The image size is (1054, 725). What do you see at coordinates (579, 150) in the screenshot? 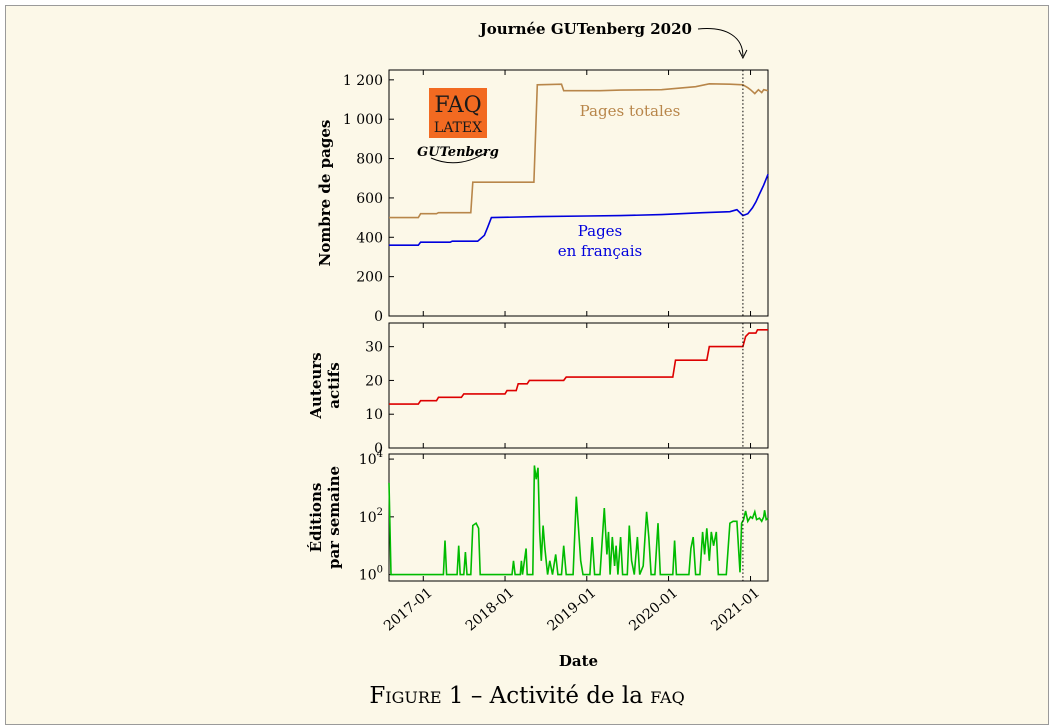
I see `series-line-pages-totales` at bounding box center [579, 150].